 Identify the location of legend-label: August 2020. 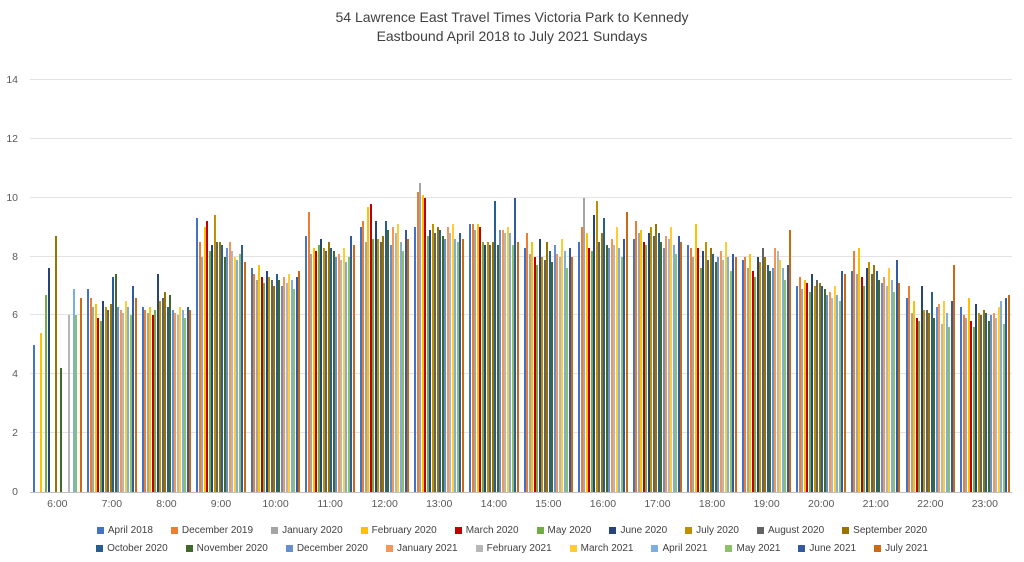
(796, 530).